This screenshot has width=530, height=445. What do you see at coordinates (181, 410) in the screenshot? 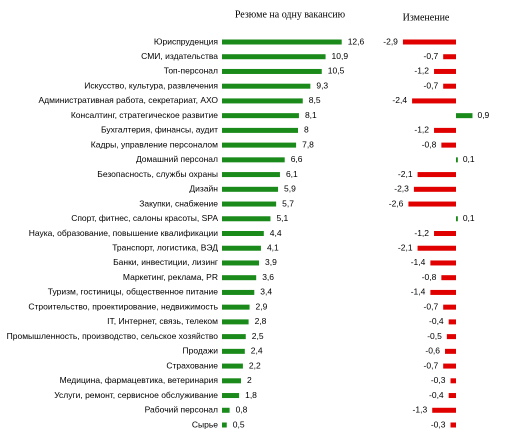
I see `category-label: Рабочий персонал` at bounding box center [181, 410].